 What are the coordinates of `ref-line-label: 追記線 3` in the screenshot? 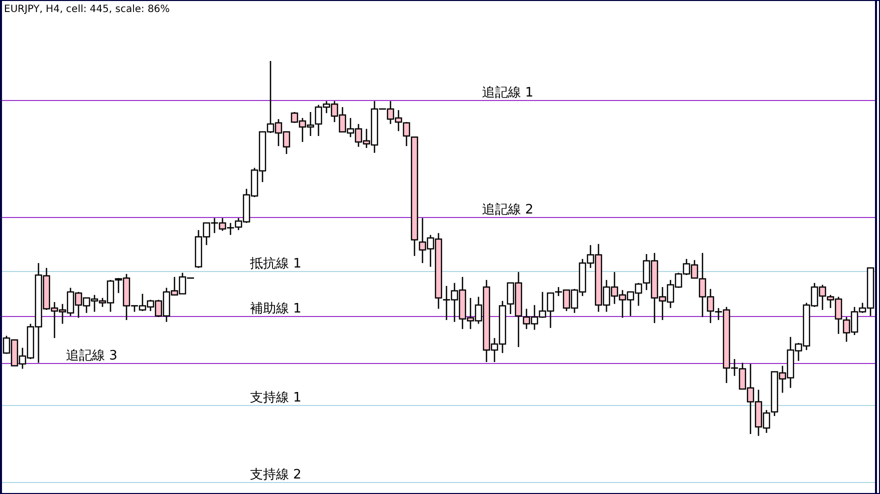 It's located at (92, 356).